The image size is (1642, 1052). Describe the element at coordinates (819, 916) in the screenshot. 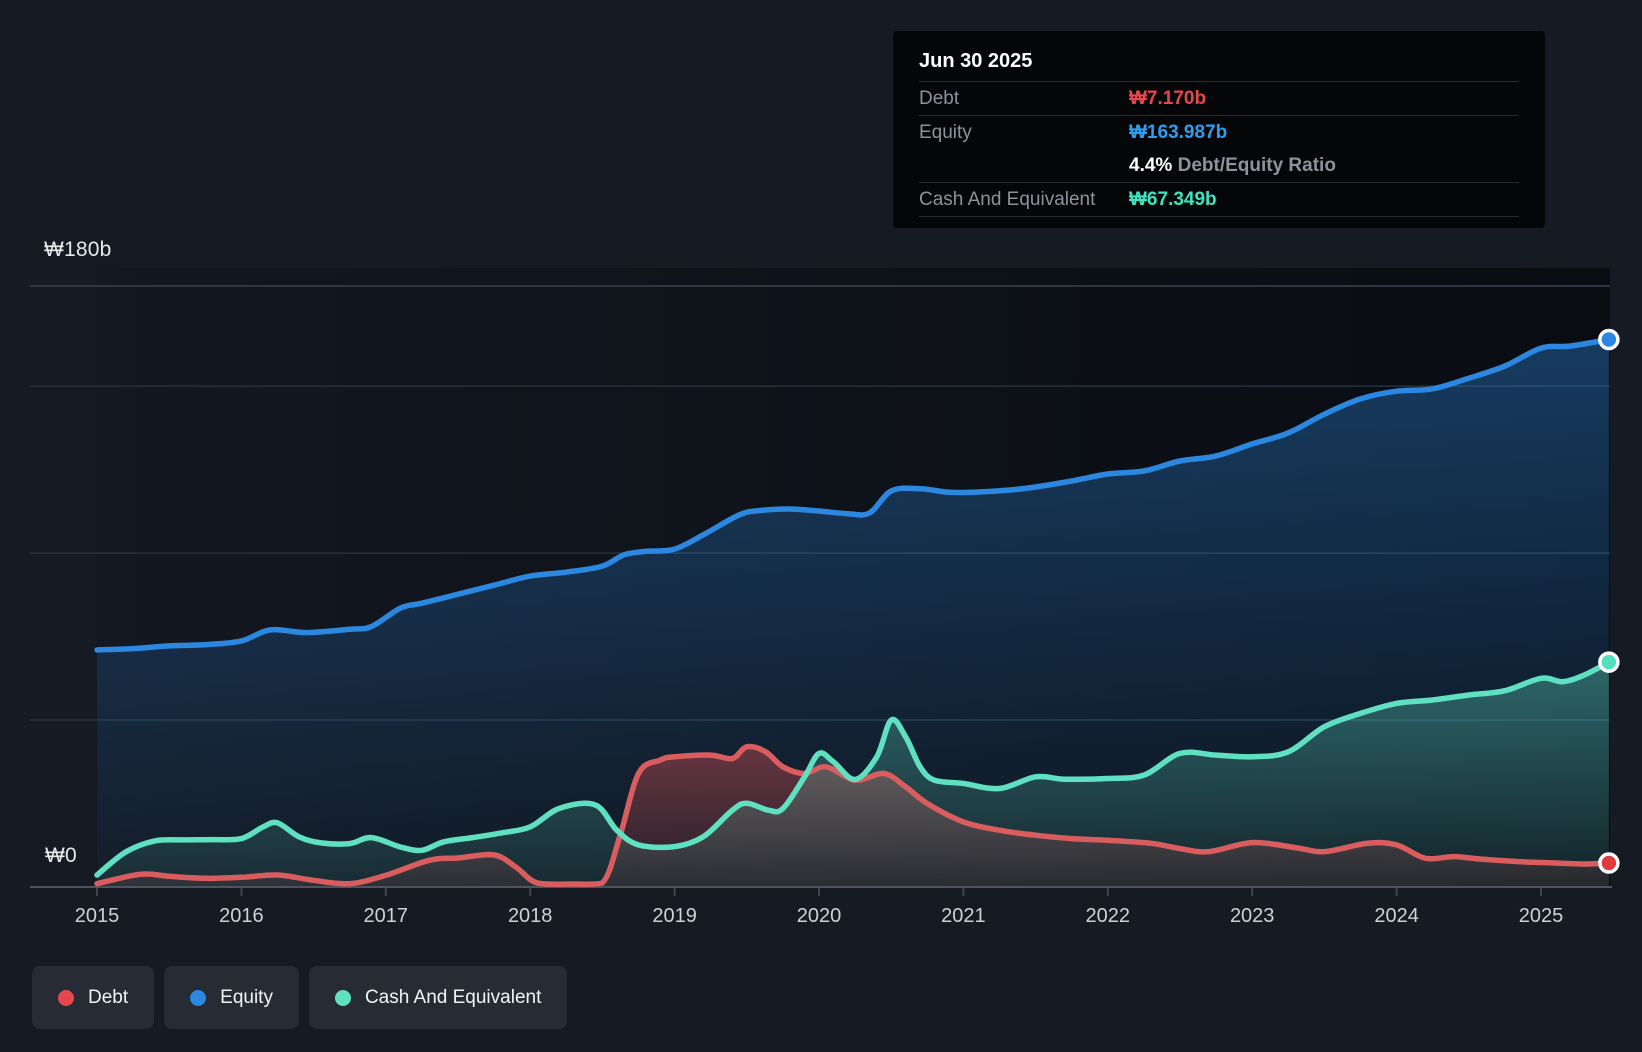

I see `x-tick-label-2020: 2020` at that location.